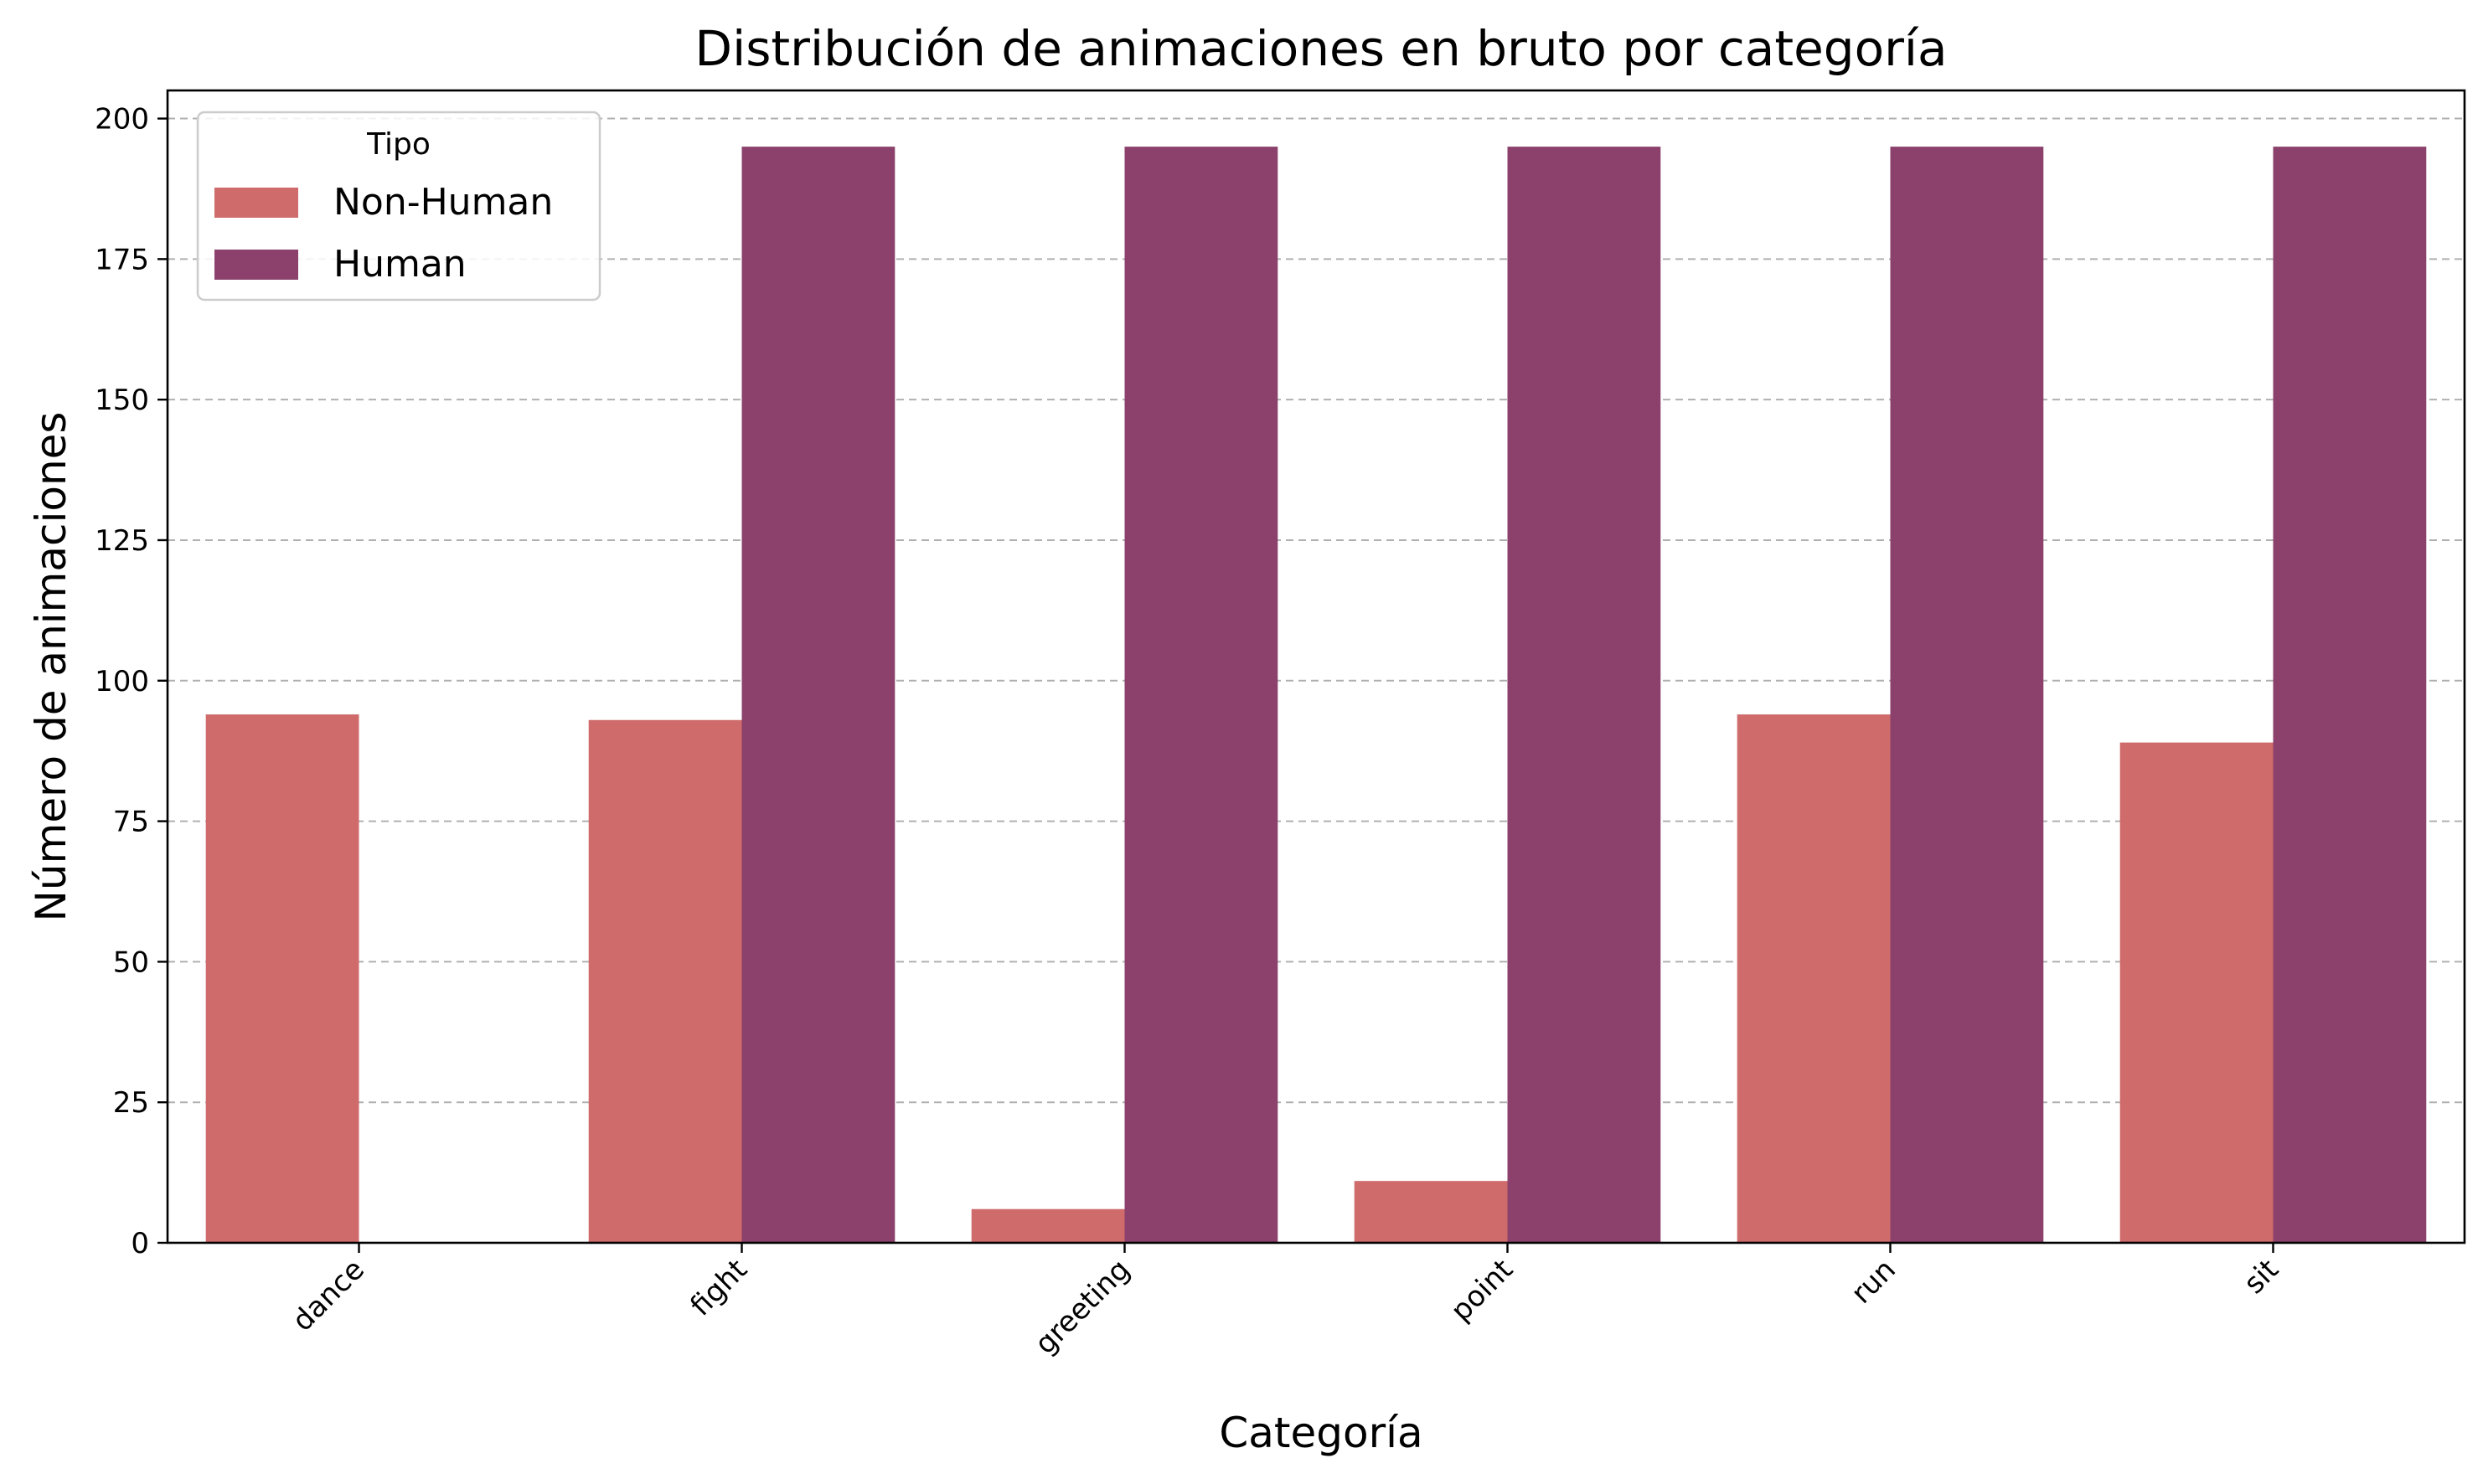 The image size is (2488, 1484). I want to click on bar-non-human-dance, so click(282, 978).